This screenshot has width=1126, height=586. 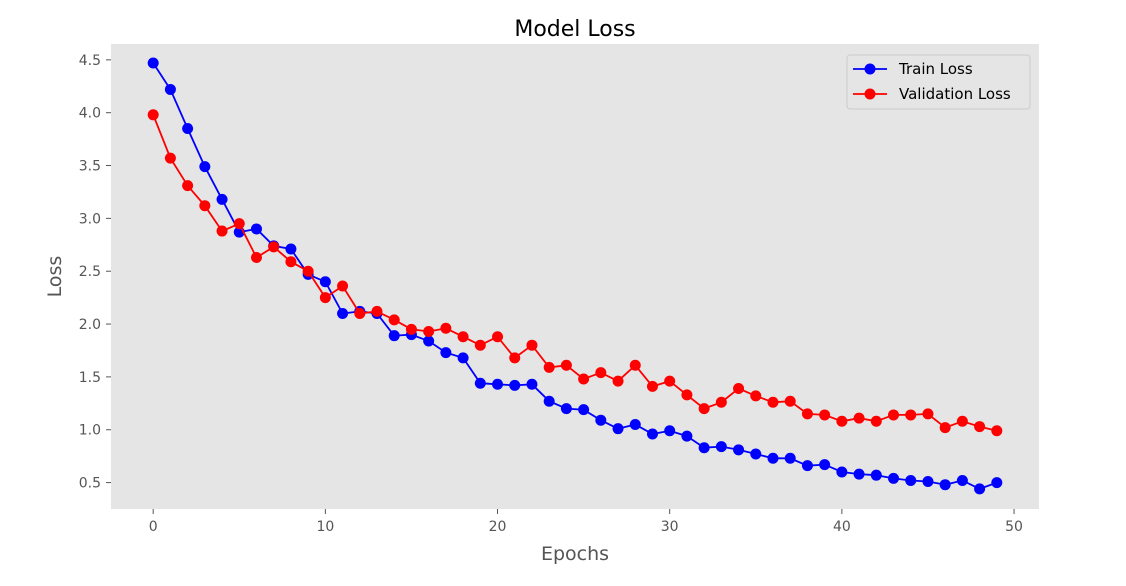 I want to click on legend-label-train: Train Loss, so click(x=935, y=69).